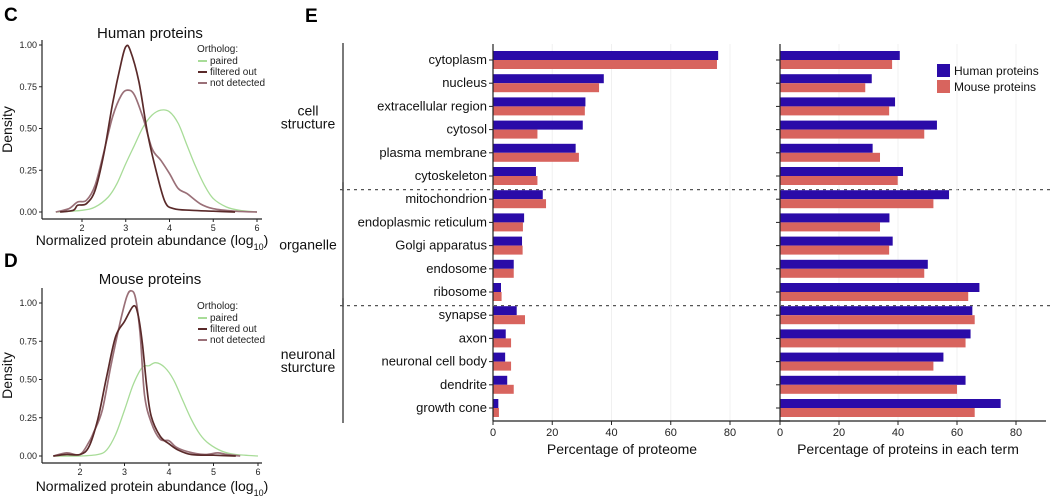 The height and width of the screenshot is (501, 1062). Describe the element at coordinates (451, 407) in the screenshot. I see `category-label: growth cone` at that location.